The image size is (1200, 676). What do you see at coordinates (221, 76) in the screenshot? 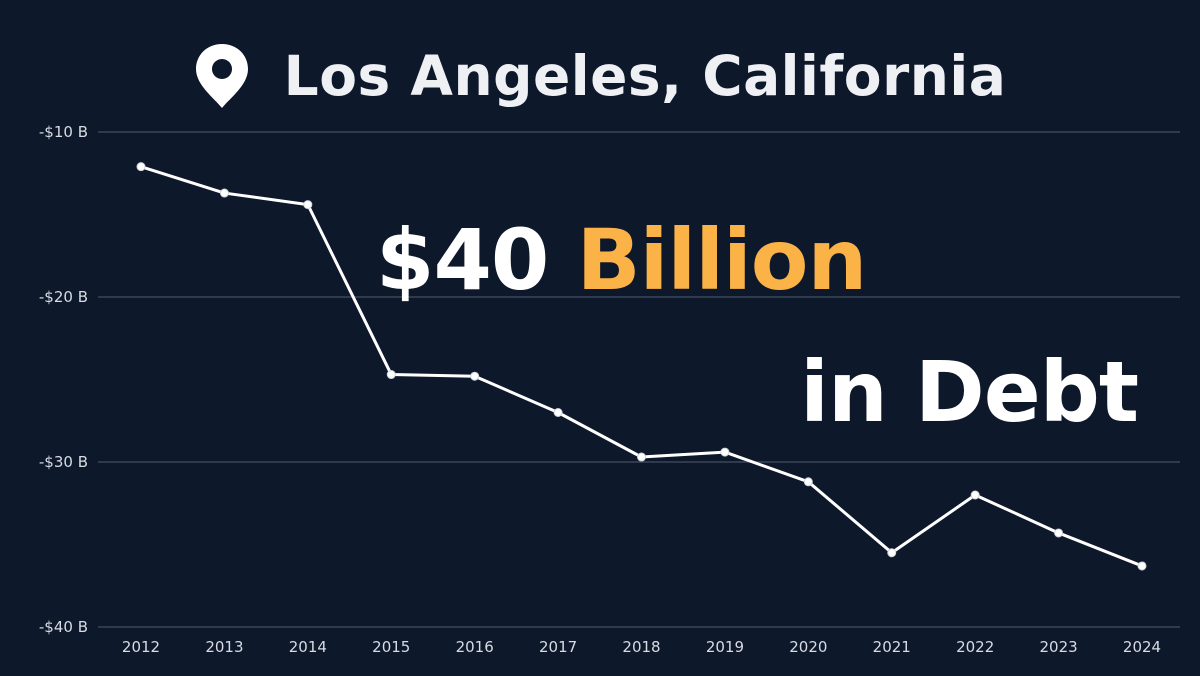
I see `location-pin-icon` at bounding box center [221, 76].